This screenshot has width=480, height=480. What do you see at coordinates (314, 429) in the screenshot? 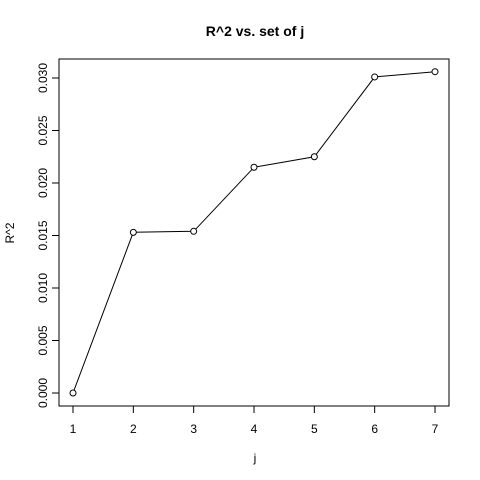
I see `x-tick-label: 5` at bounding box center [314, 429].